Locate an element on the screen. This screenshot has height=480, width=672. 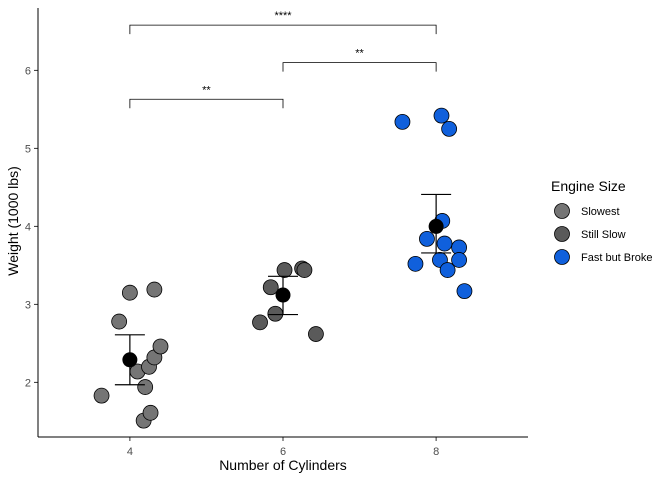
y-axis-ticks: 2 3 4 5 6 is located at coordinates (31, 227).